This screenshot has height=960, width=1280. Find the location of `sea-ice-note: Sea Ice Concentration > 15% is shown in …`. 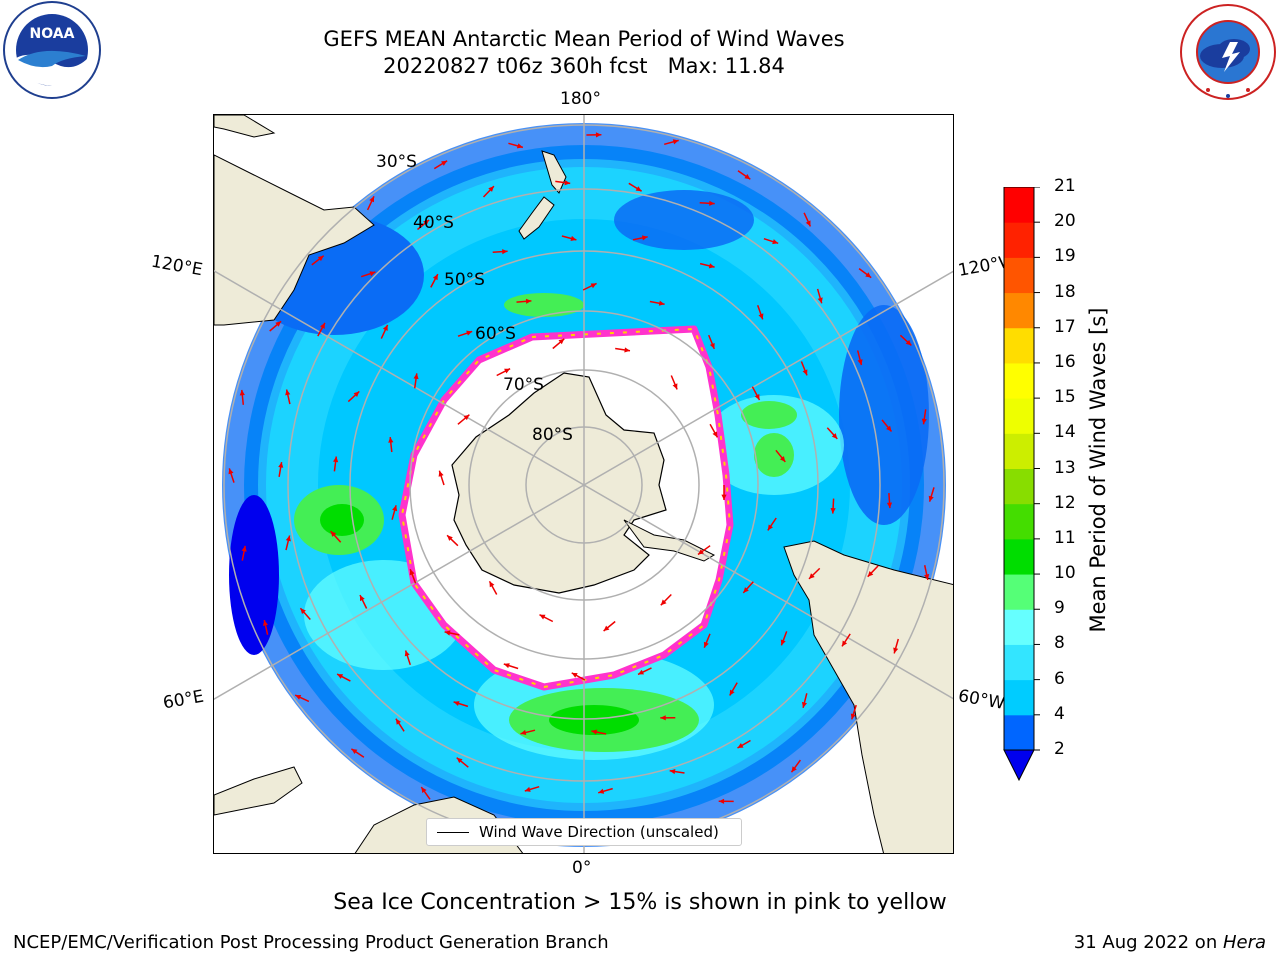

sea-ice-note: Sea Ice Concentration > 15% is shown in … is located at coordinates (640, 902).